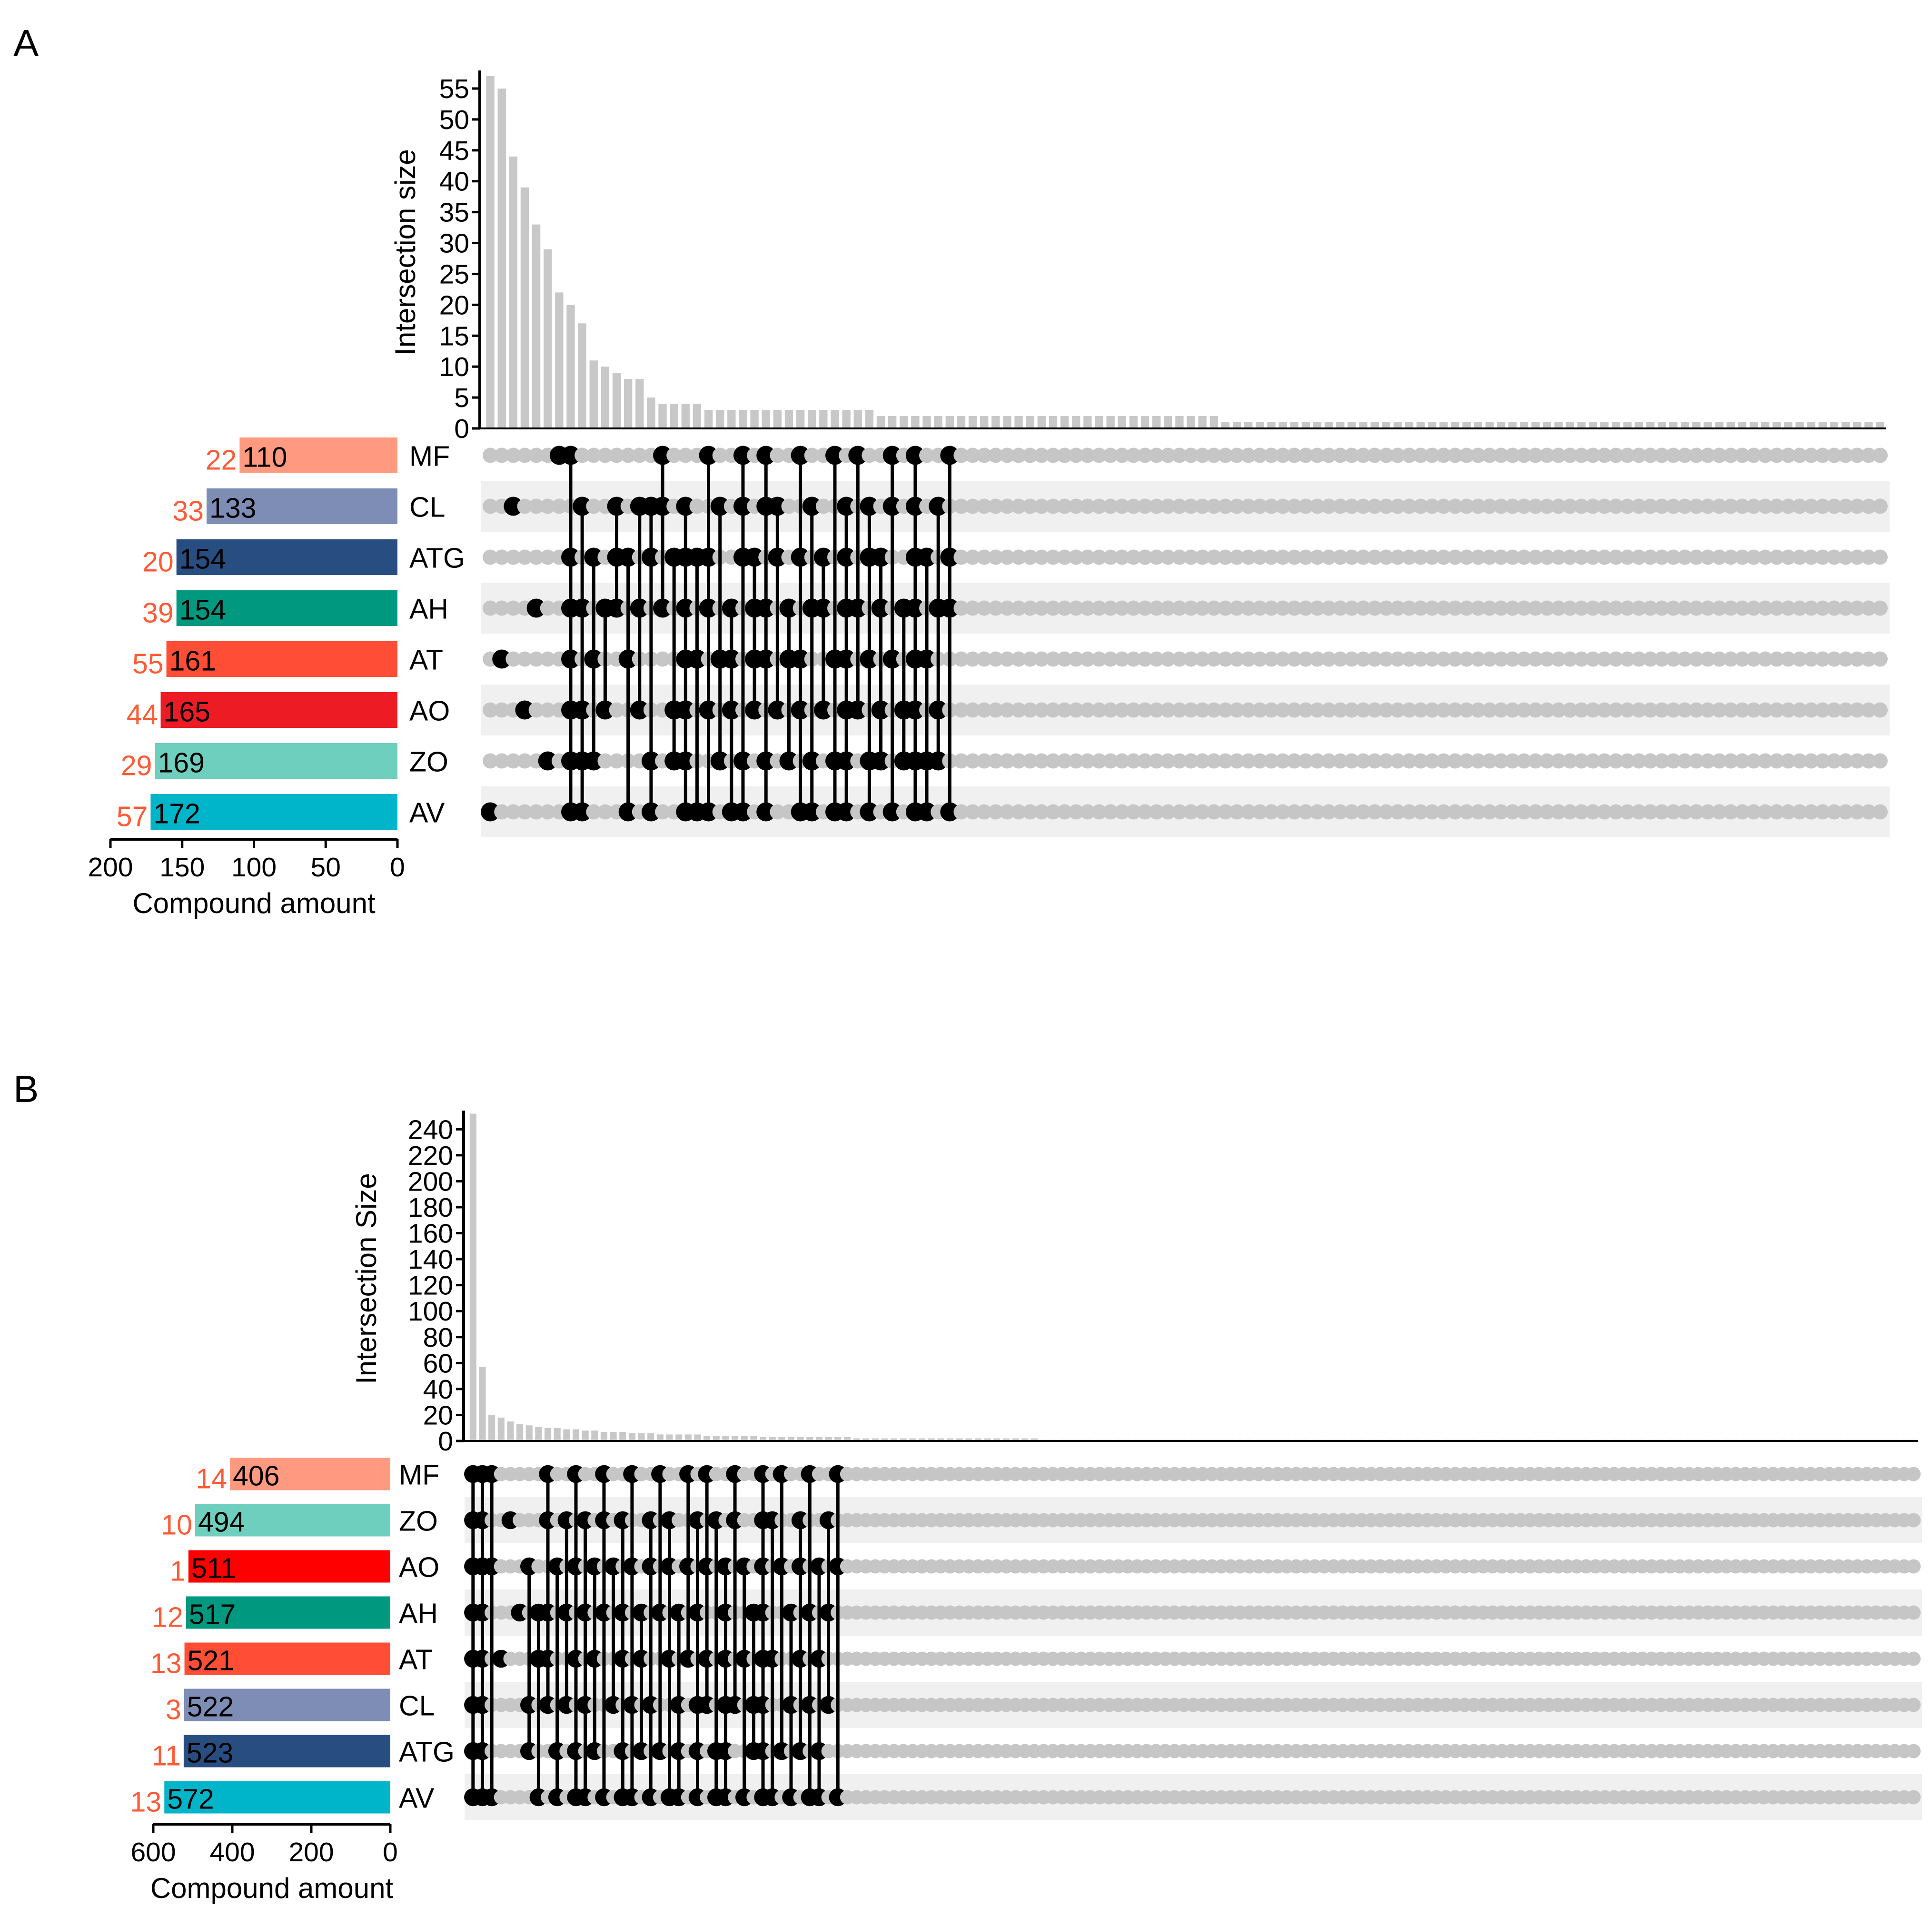  I want to click on set-unique-count: 3, so click(173, 1710).